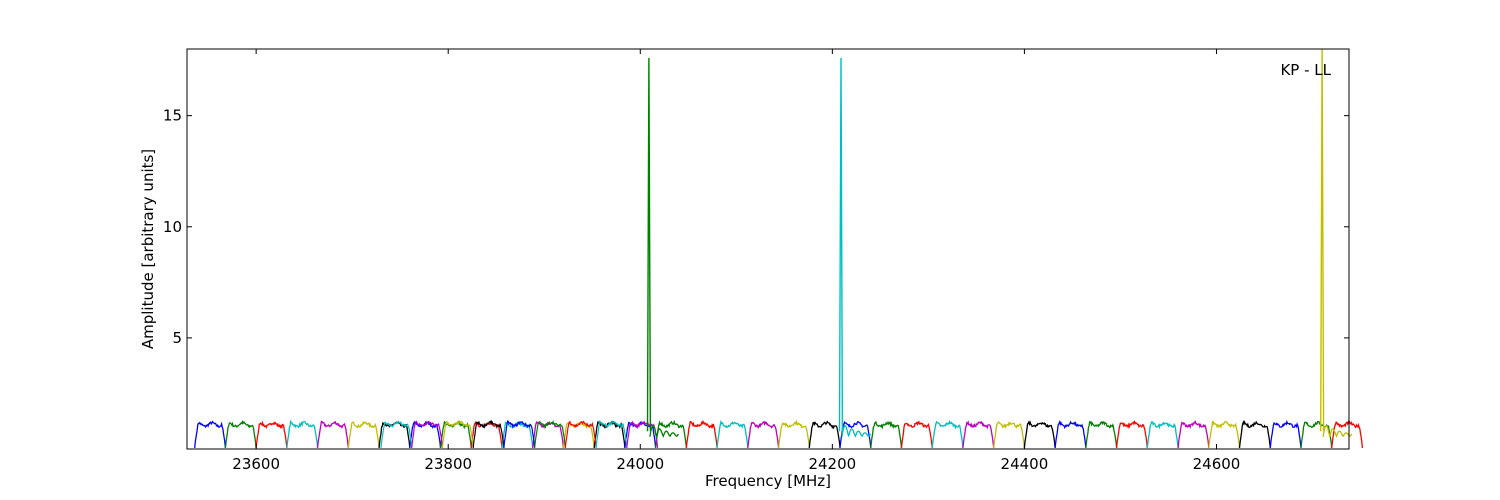 This screenshot has width=1500, height=500. What do you see at coordinates (640, 464) in the screenshot?
I see `x-tick-label-2: 24000` at bounding box center [640, 464].